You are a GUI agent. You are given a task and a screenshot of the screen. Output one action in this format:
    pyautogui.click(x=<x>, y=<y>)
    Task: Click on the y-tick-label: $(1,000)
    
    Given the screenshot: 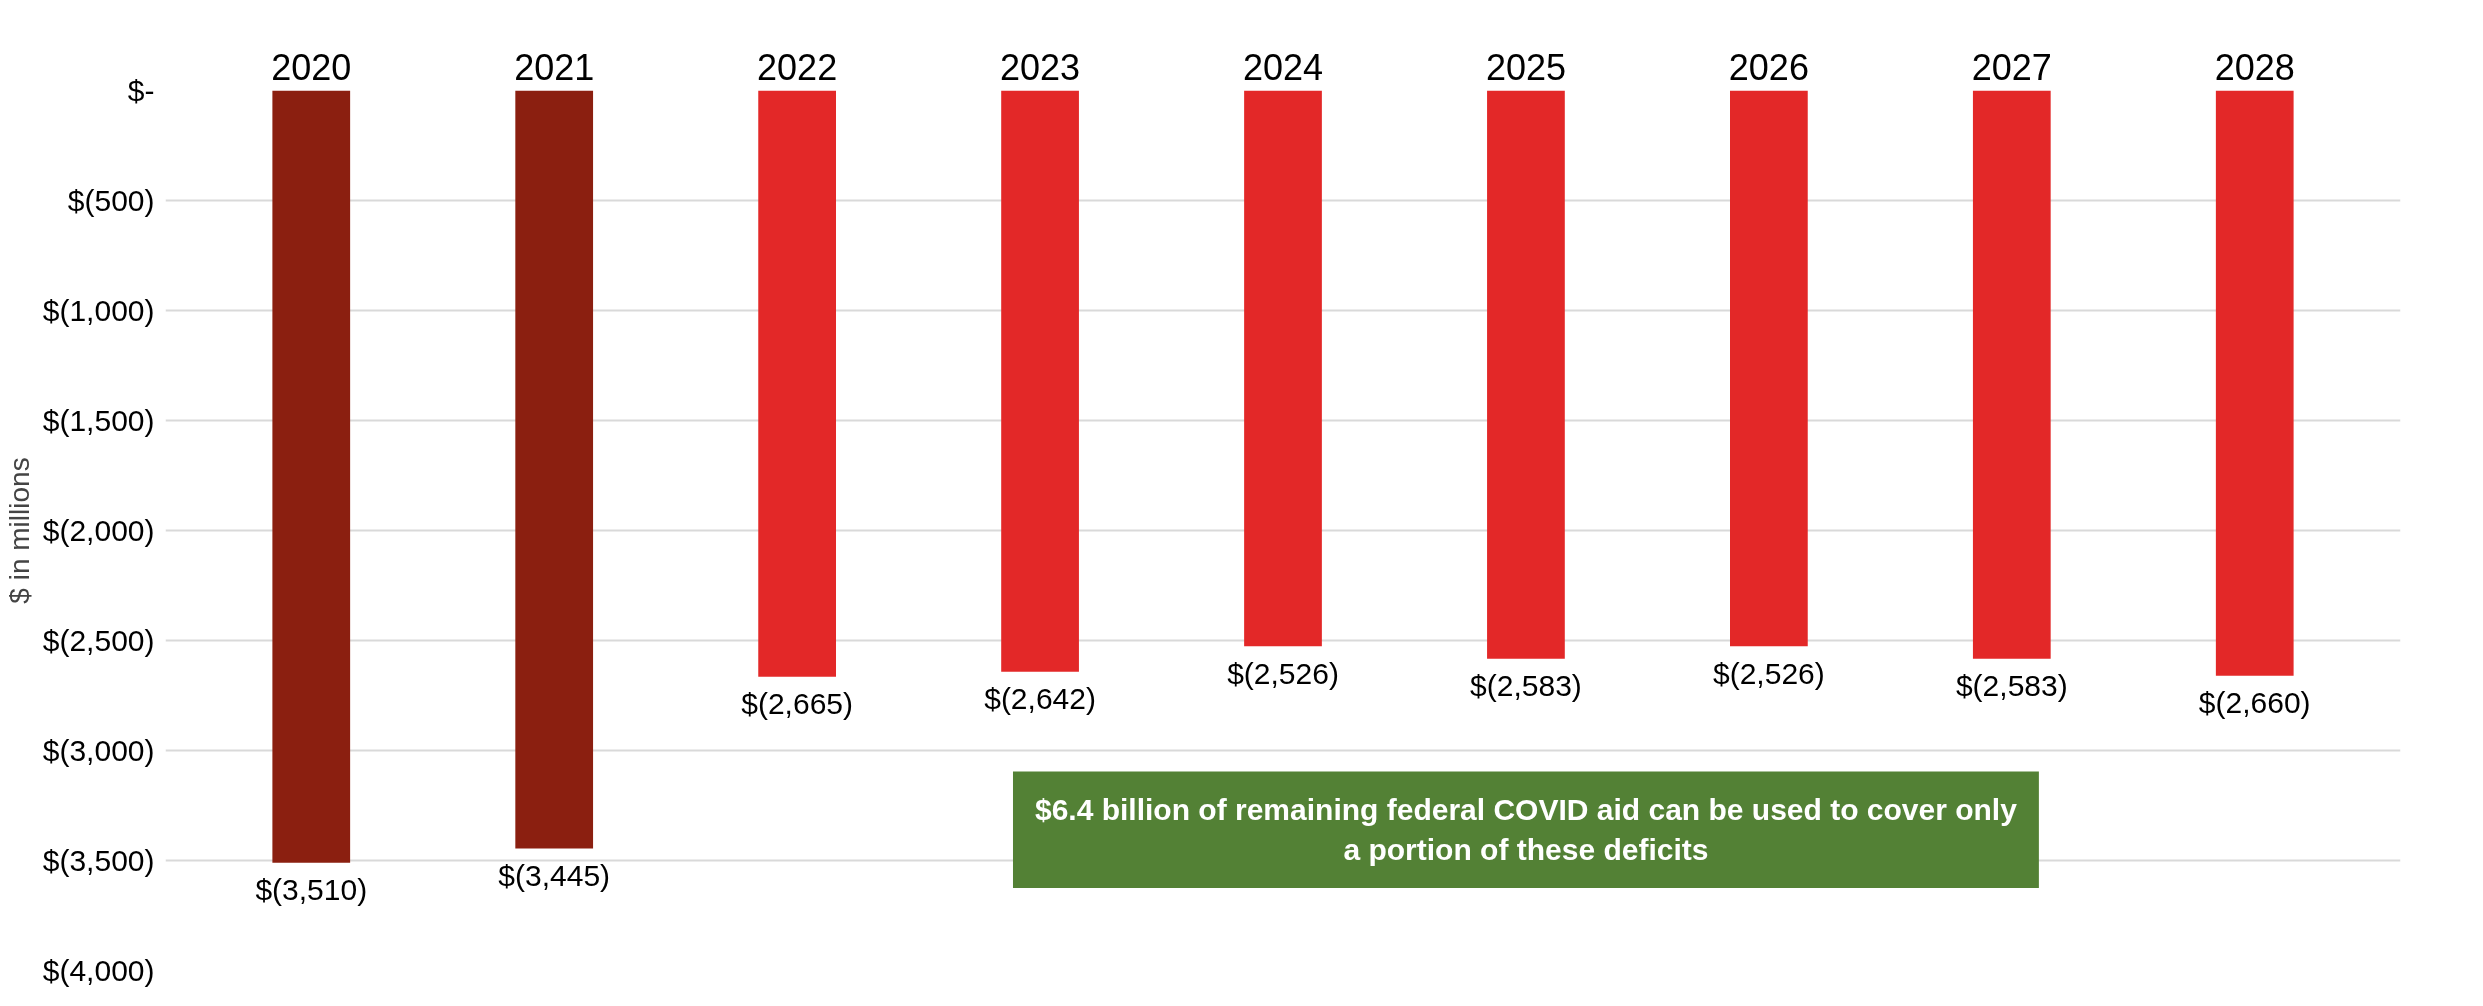 What is the action you would take?
    pyautogui.click(x=98, y=310)
    